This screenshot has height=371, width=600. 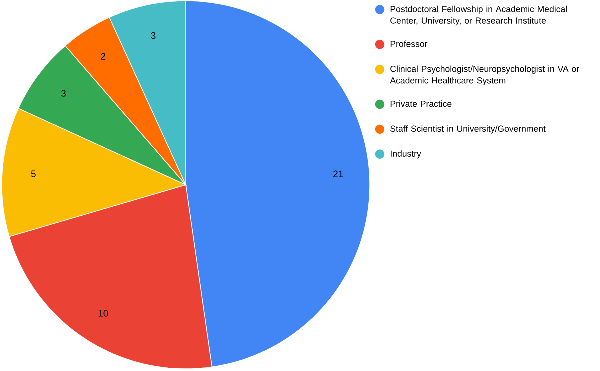 I want to click on legend-label: Industry, so click(x=406, y=154).